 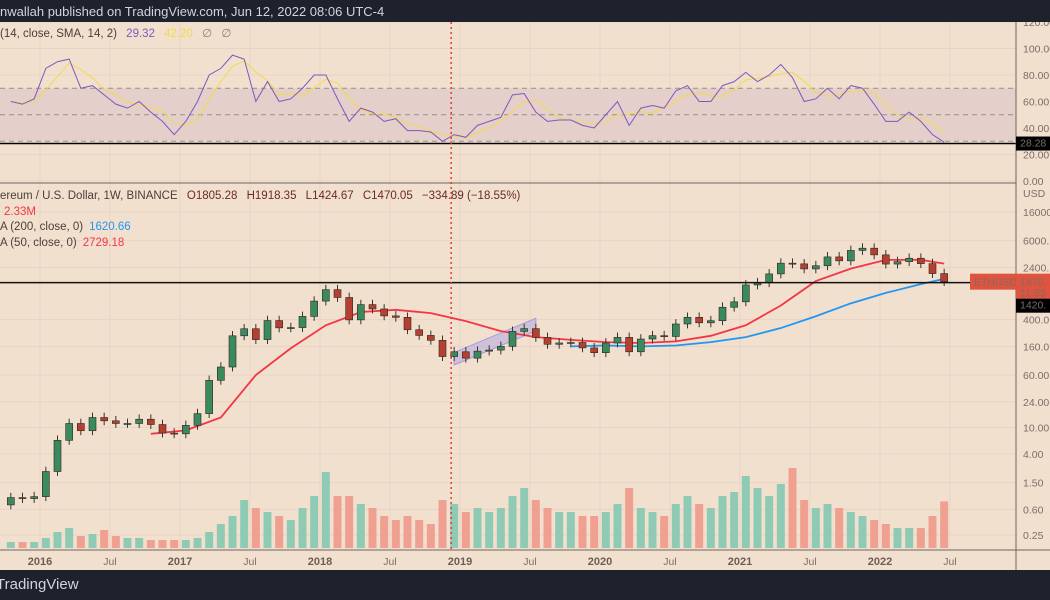 What do you see at coordinates (140, 34) in the screenshot?
I see `rsi-value: 29.32` at bounding box center [140, 34].